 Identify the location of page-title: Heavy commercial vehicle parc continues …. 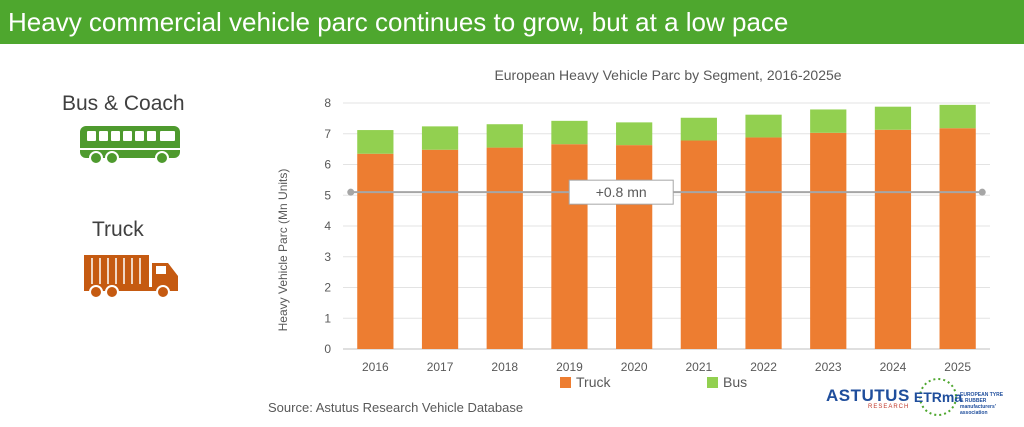
(512, 22).